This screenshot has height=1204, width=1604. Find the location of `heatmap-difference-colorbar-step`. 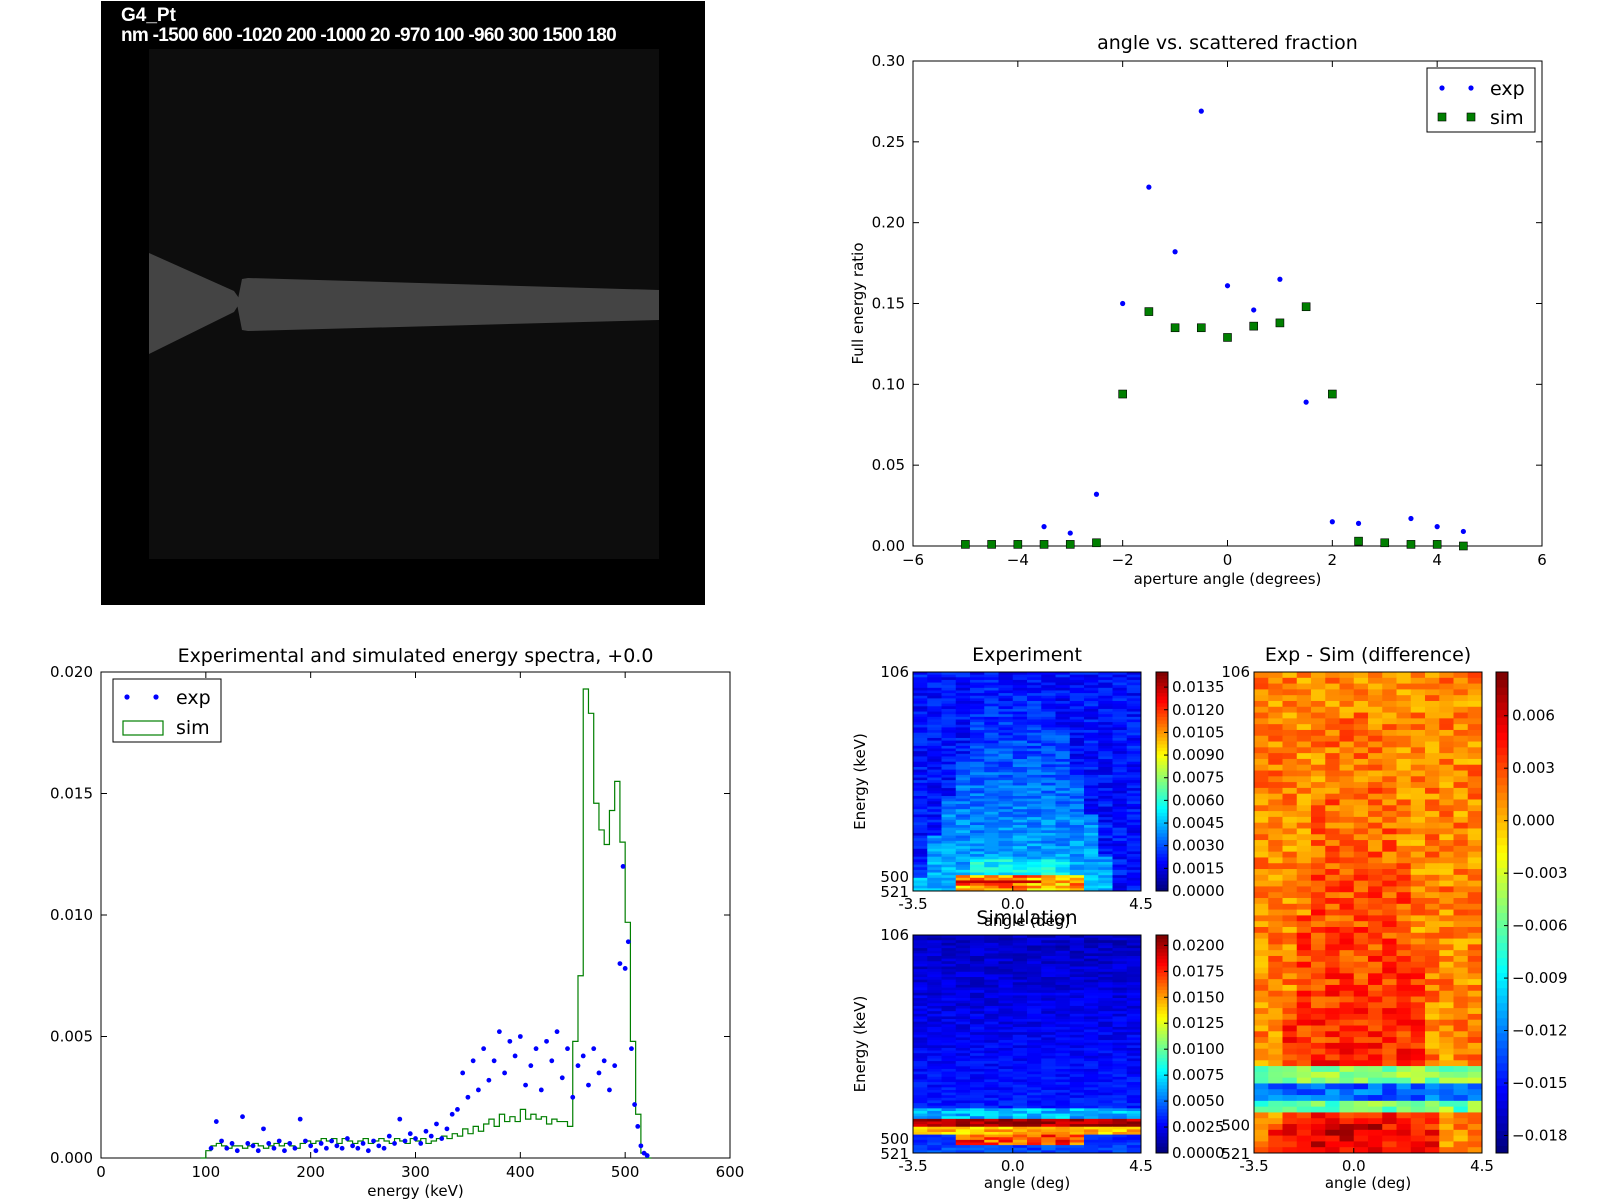

heatmap-difference-colorbar-step is located at coordinates (1502, 833).